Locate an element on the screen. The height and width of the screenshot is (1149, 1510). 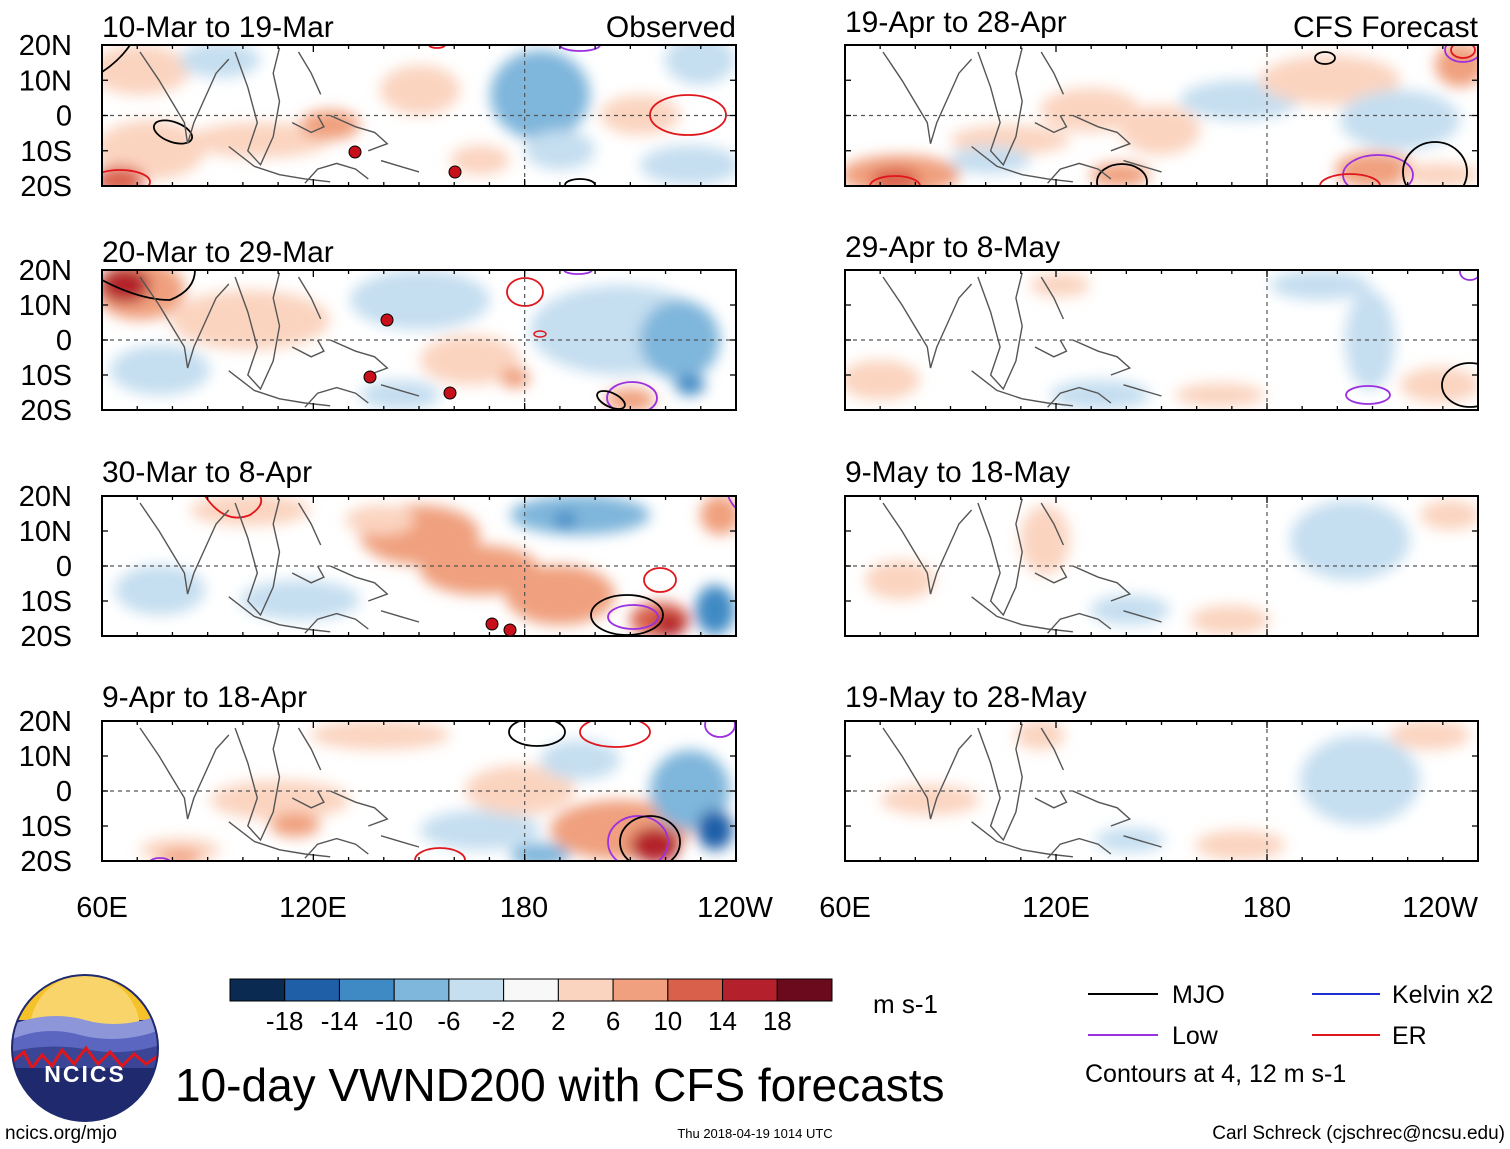
panel-title: 20-Mar to 29-Mar is located at coordinates (218, 252).